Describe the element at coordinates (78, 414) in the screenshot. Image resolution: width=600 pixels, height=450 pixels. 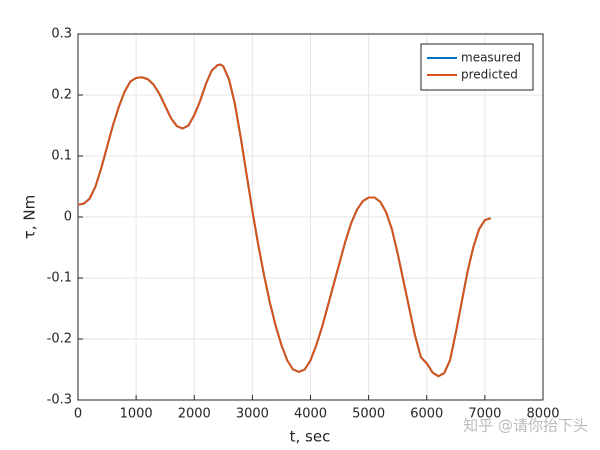
I see `x-tick-label: 0` at that location.